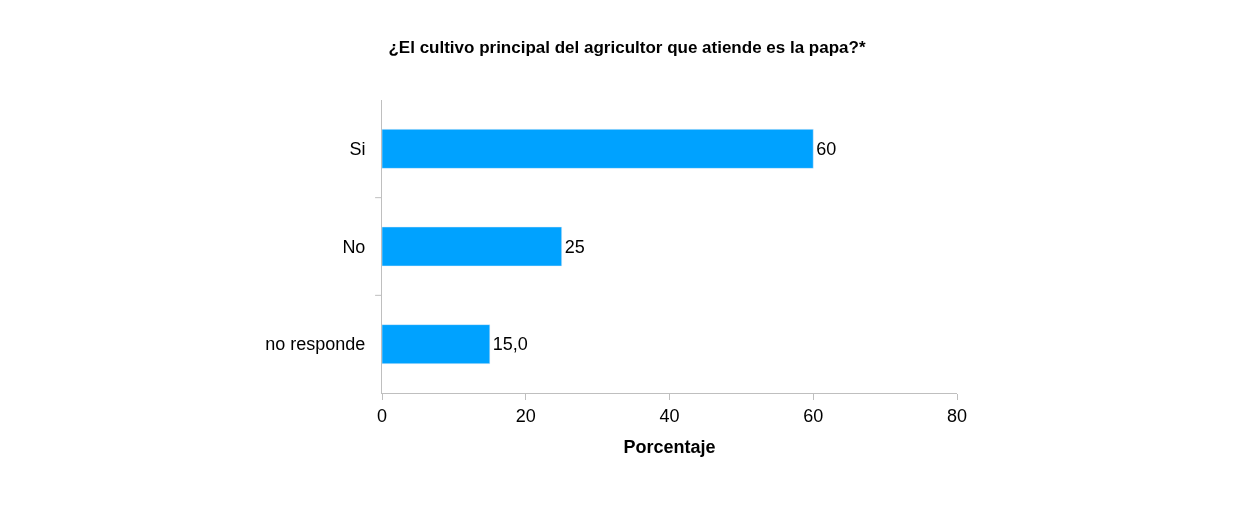  Describe the element at coordinates (627, 47) in the screenshot. I see `chart-title: ¿El cultivo principal del agricultor que atiende es la papa?*` at that location.